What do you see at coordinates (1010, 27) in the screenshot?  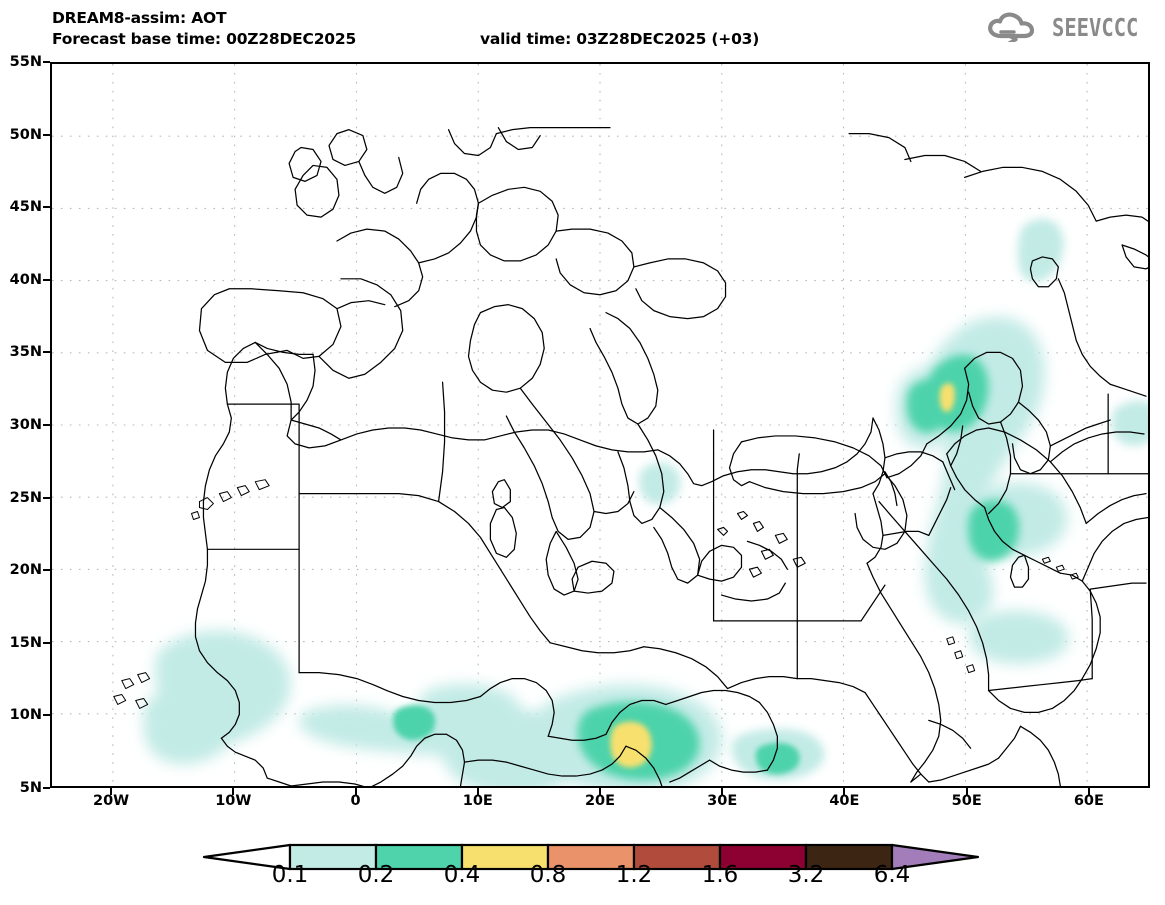 I see `cloud-icon` at bounding box center [1010, 27].